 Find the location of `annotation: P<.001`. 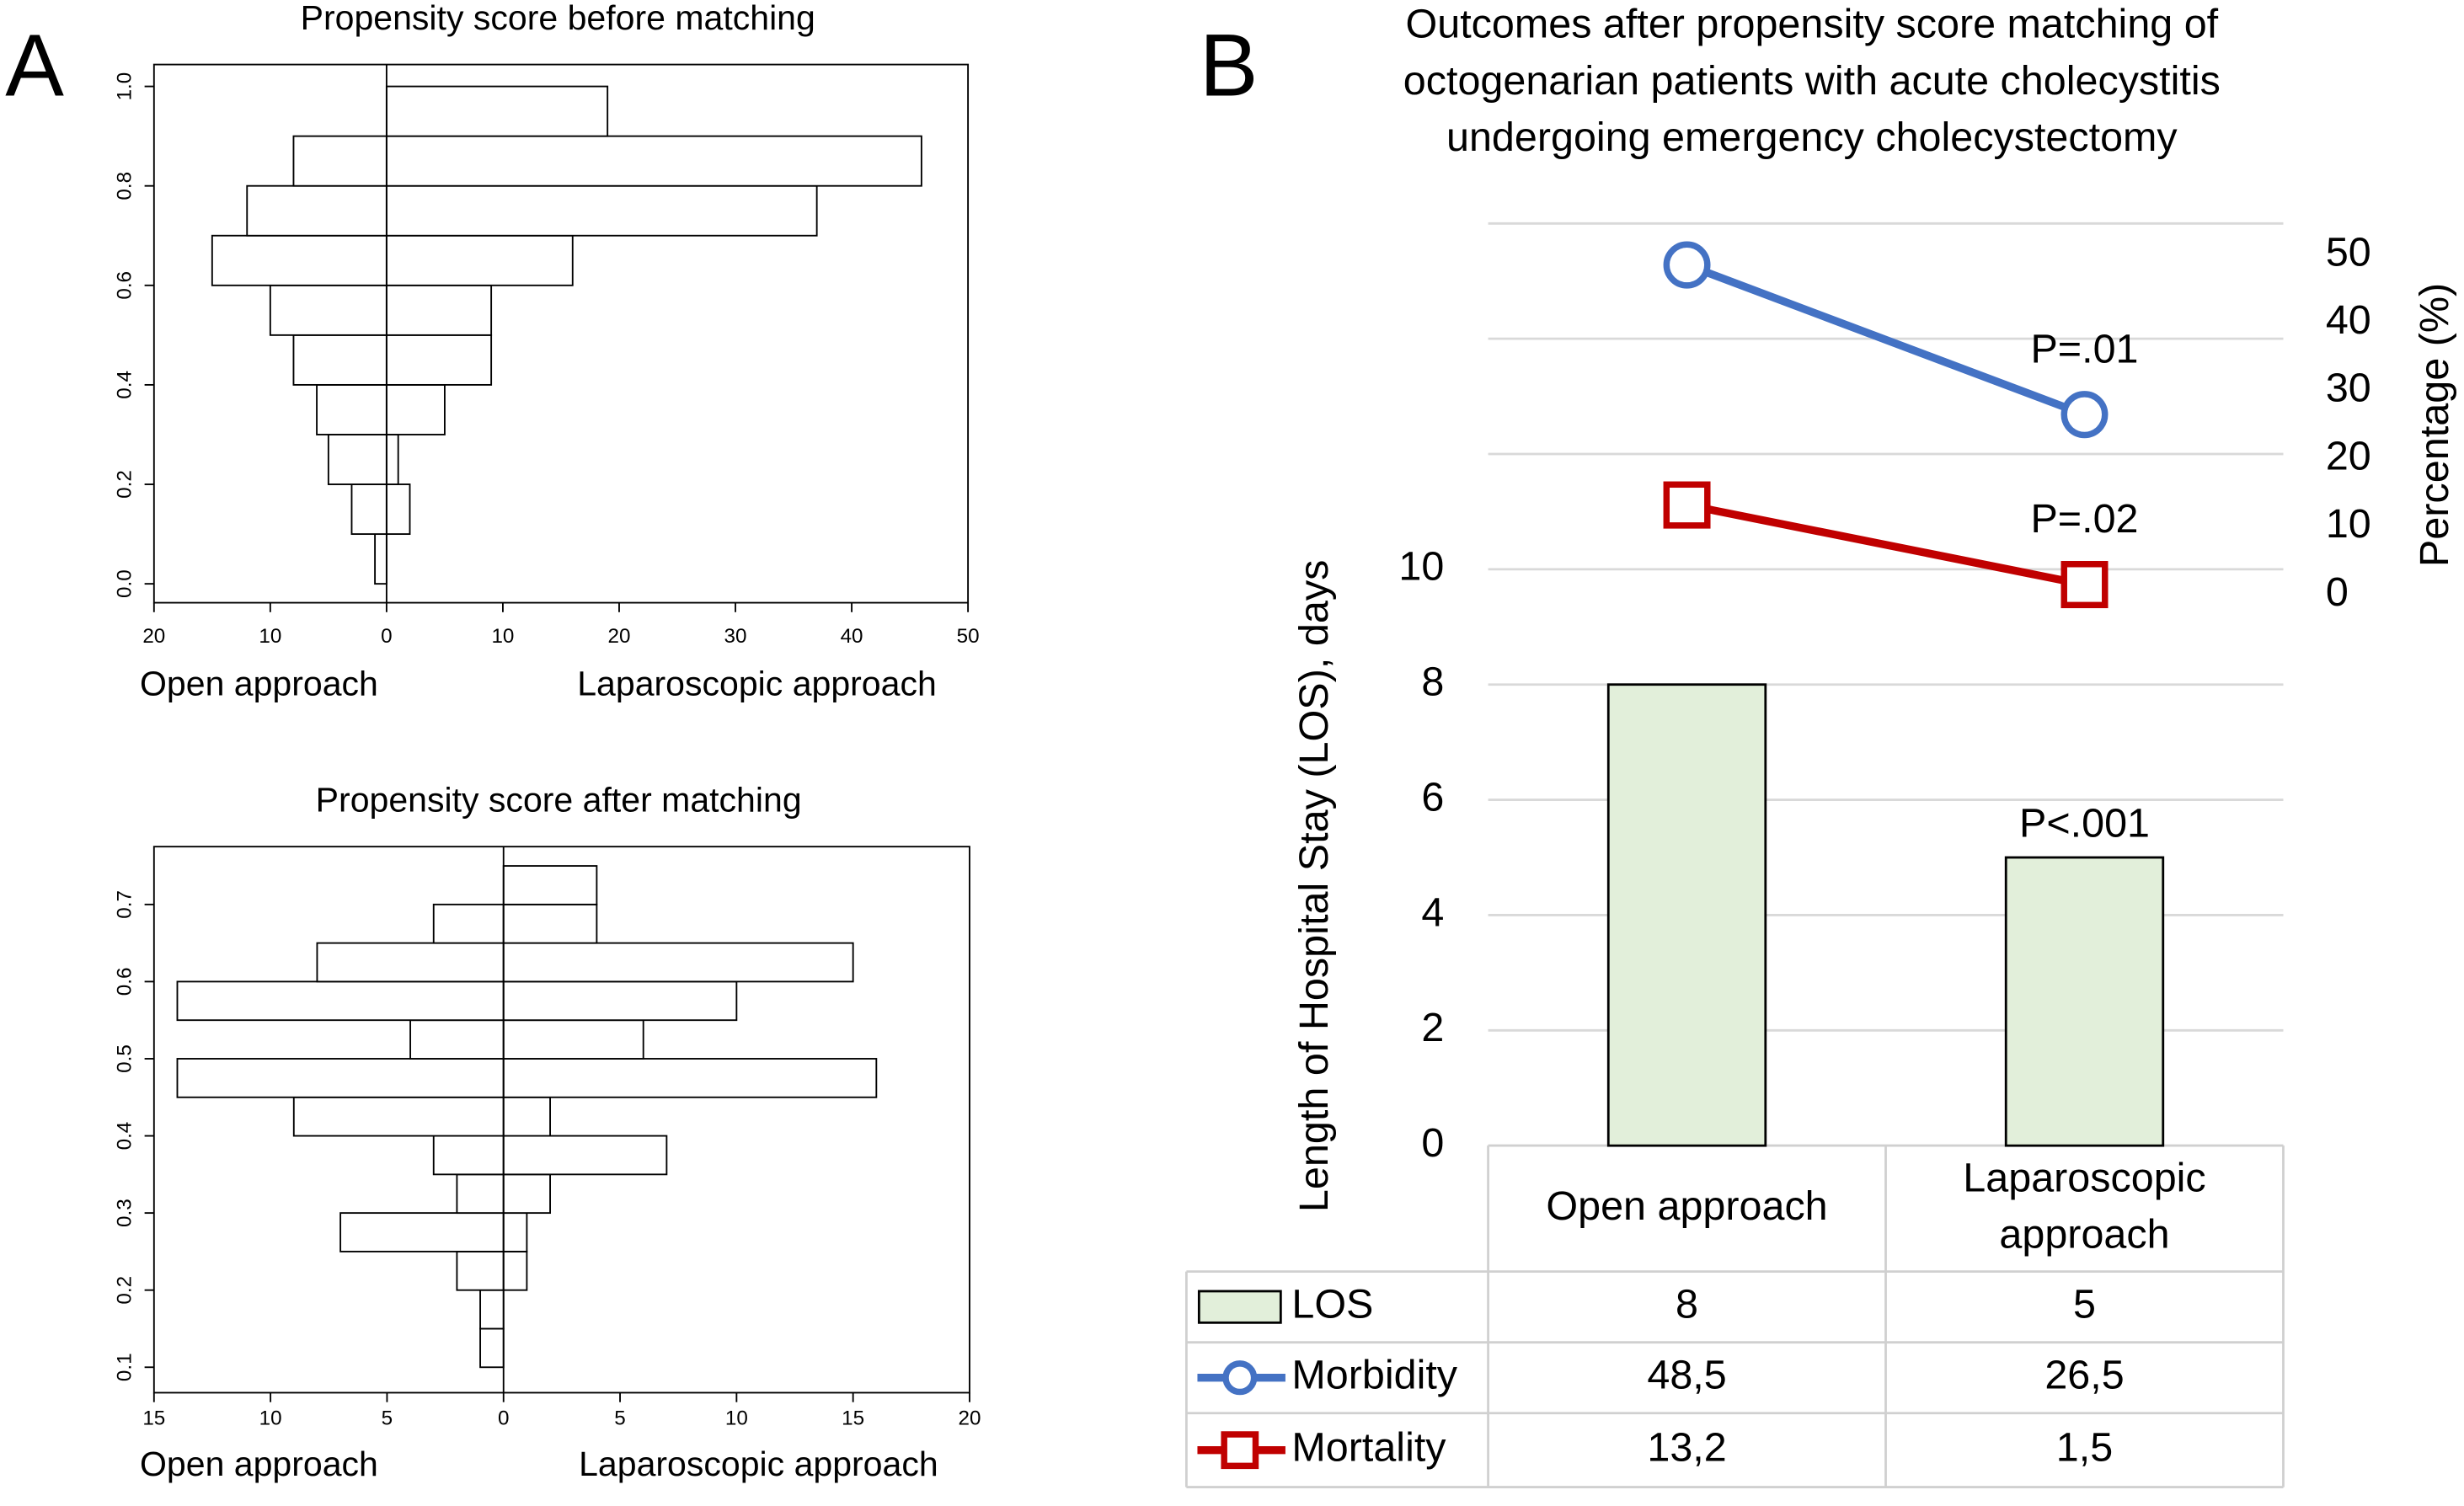

annotation: P<.001 is located at coordinates (2085, 823).